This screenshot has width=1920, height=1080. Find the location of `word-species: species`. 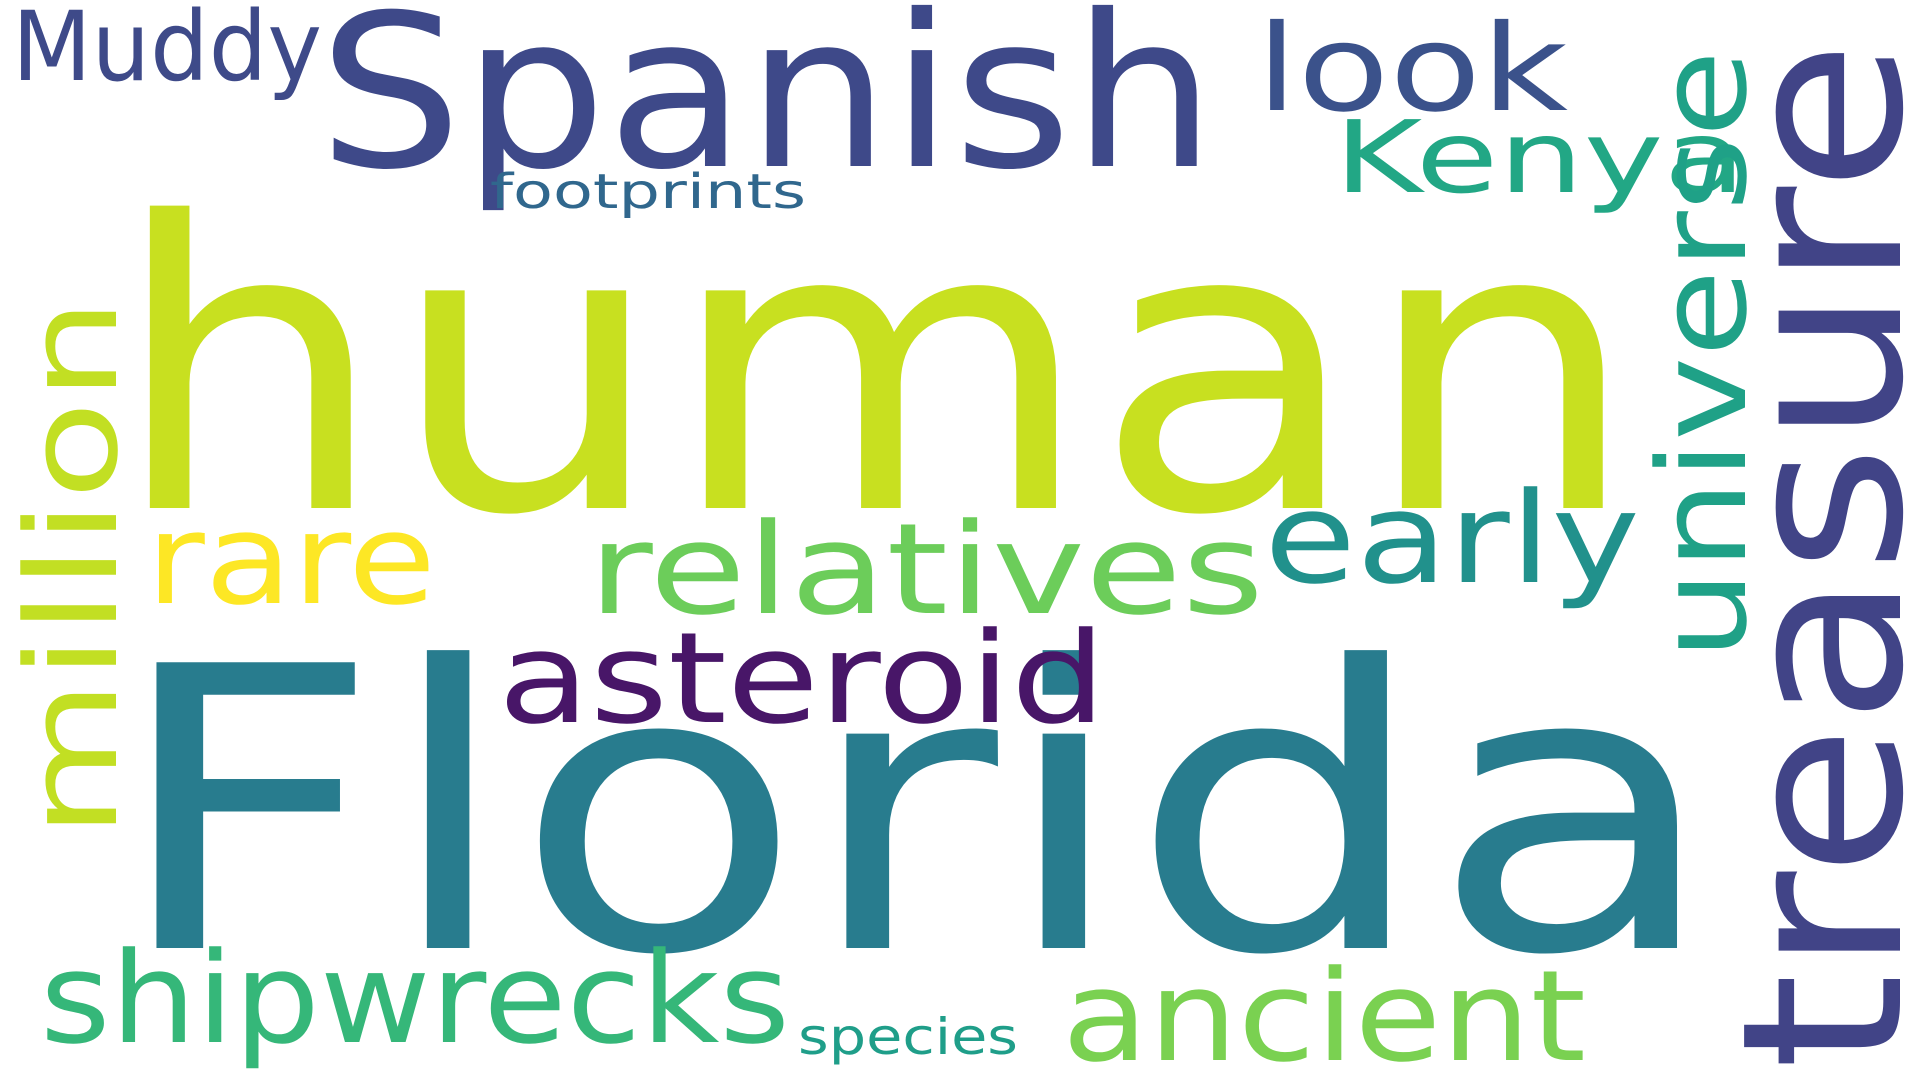

word-species: species is located at coordinates (908, 1037).